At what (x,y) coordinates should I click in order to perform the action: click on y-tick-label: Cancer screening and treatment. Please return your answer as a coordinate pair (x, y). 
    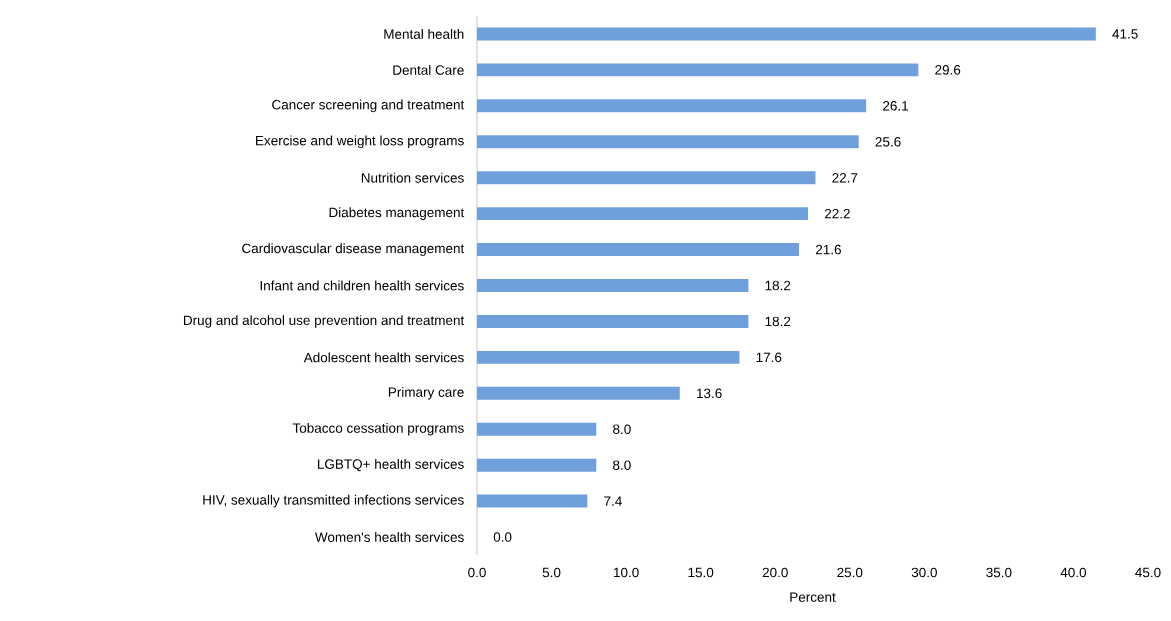
    Looking at the image, I should click on (368, 106).